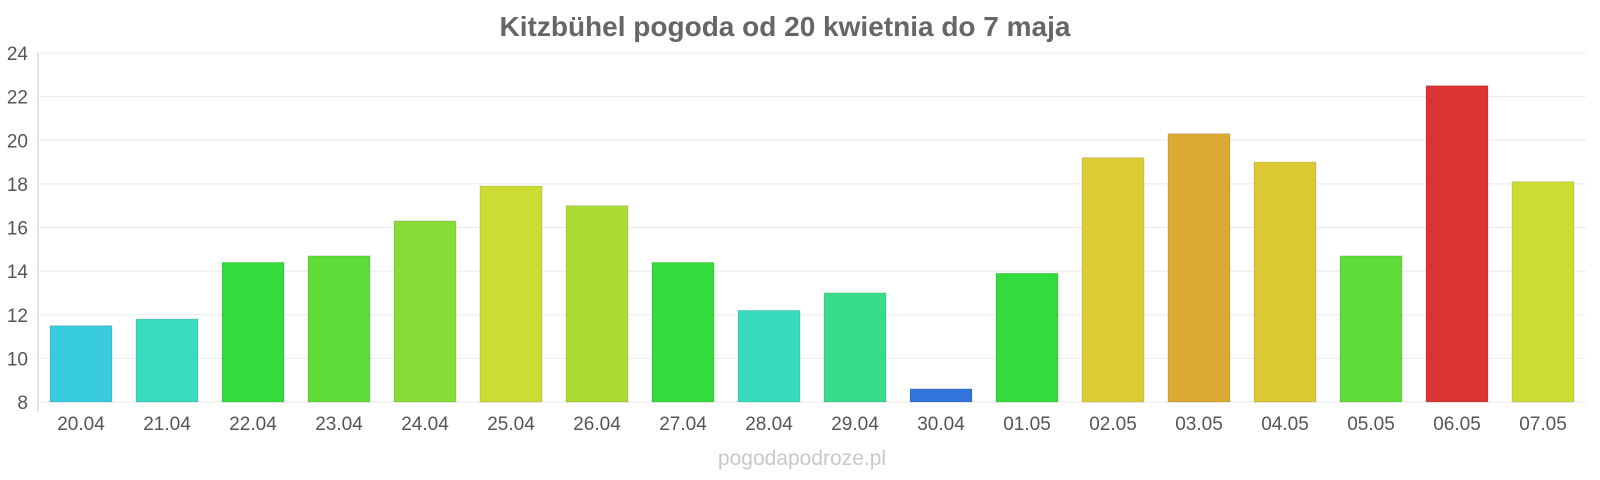 The width and height of the screenshot is (1600, 480). Describe the element at coordinates (17, 185) in the screenshot. I see `y-tick-label: 18` at that location.